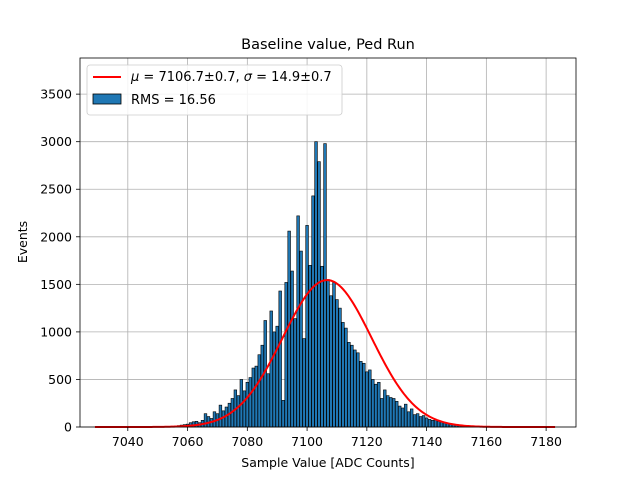  I want to click on y-tick-label: 0, so click(68, 427).